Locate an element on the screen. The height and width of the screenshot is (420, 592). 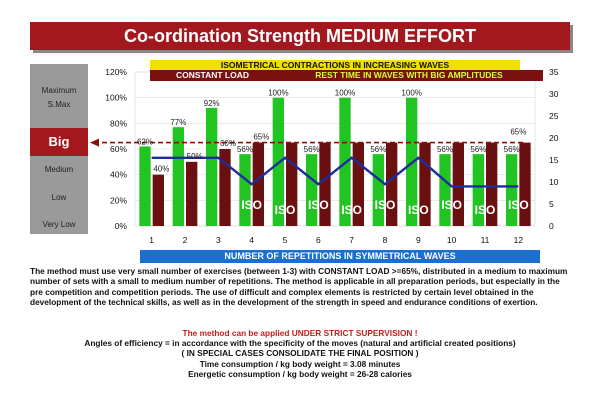
y-right-tick-label: 25 is located at coordinates (554, 116).